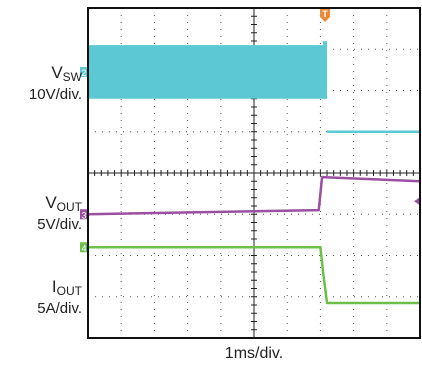  What do you see at coordinates (55, 83) in the screenshot?
I see `vsw-label: VSW 10V/div.` at bounding box center [55, 83].